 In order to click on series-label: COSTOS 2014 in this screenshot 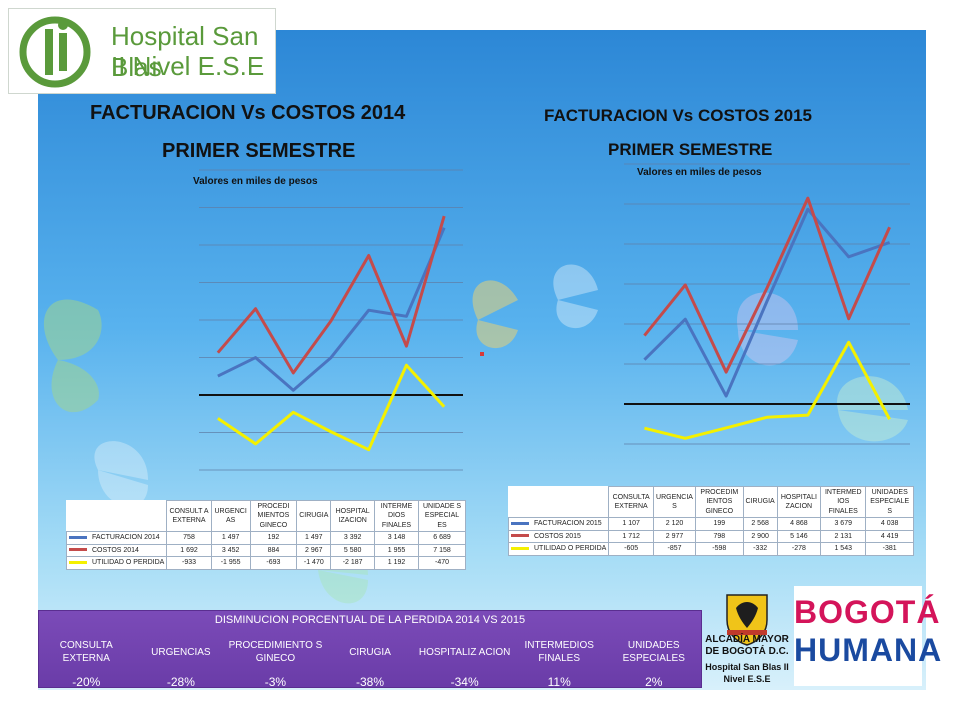, I will do `click(116, 550)`.